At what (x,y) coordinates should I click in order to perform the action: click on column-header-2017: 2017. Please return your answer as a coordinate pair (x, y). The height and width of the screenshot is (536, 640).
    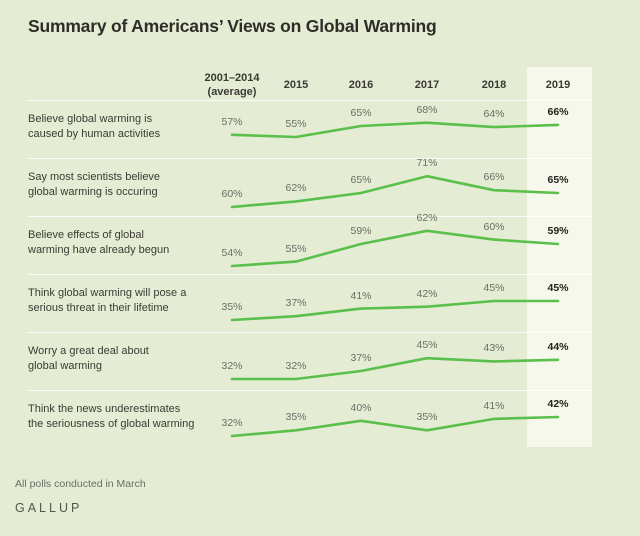
    Looking at the image, I should click on (427, 85).